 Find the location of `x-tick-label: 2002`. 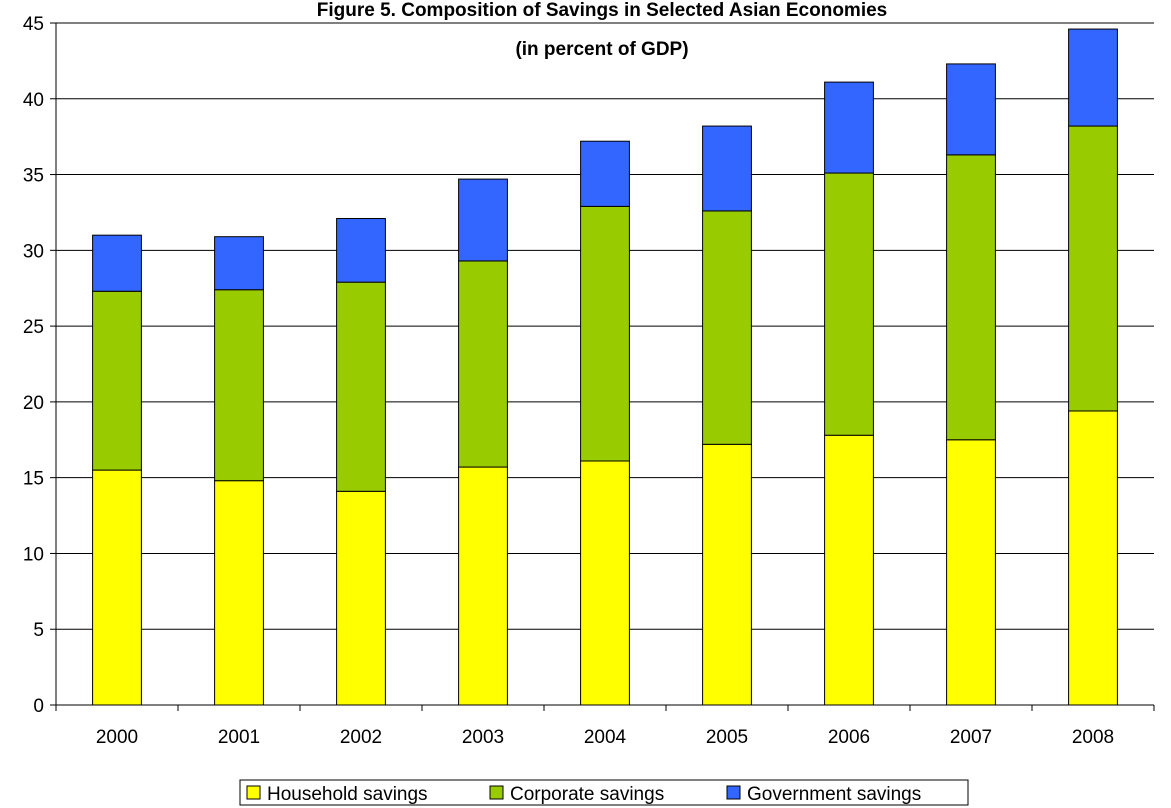

x-tick-label: 2002 is located at coordinates (361, 737).